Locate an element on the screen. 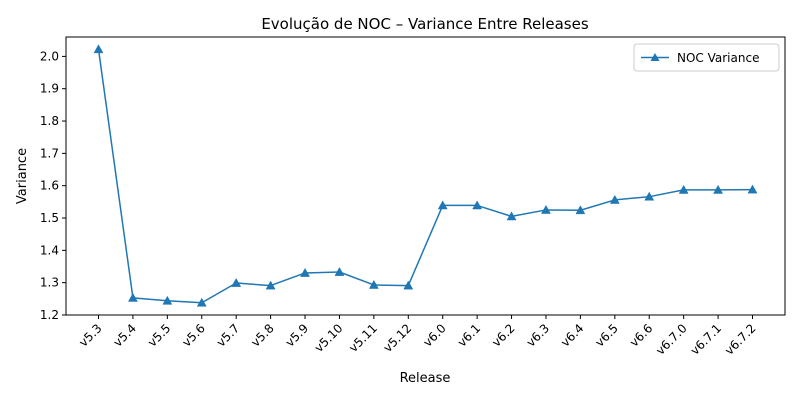 Image resolution: width=800 pixels, height=400 pixels. y-tick-label: 1.6 is located at coordinates (49, 186).